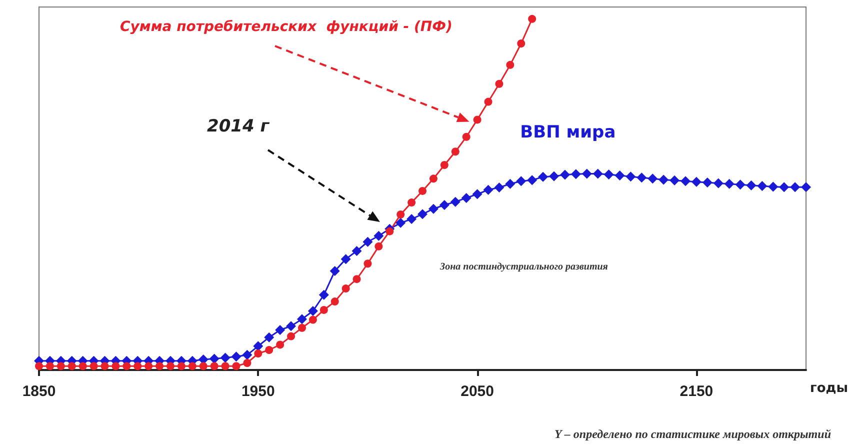  What do you see at coordinates (829, 388) in the screenshot?
I see `x-axis-title: годы` at bounding box center [829, 388].